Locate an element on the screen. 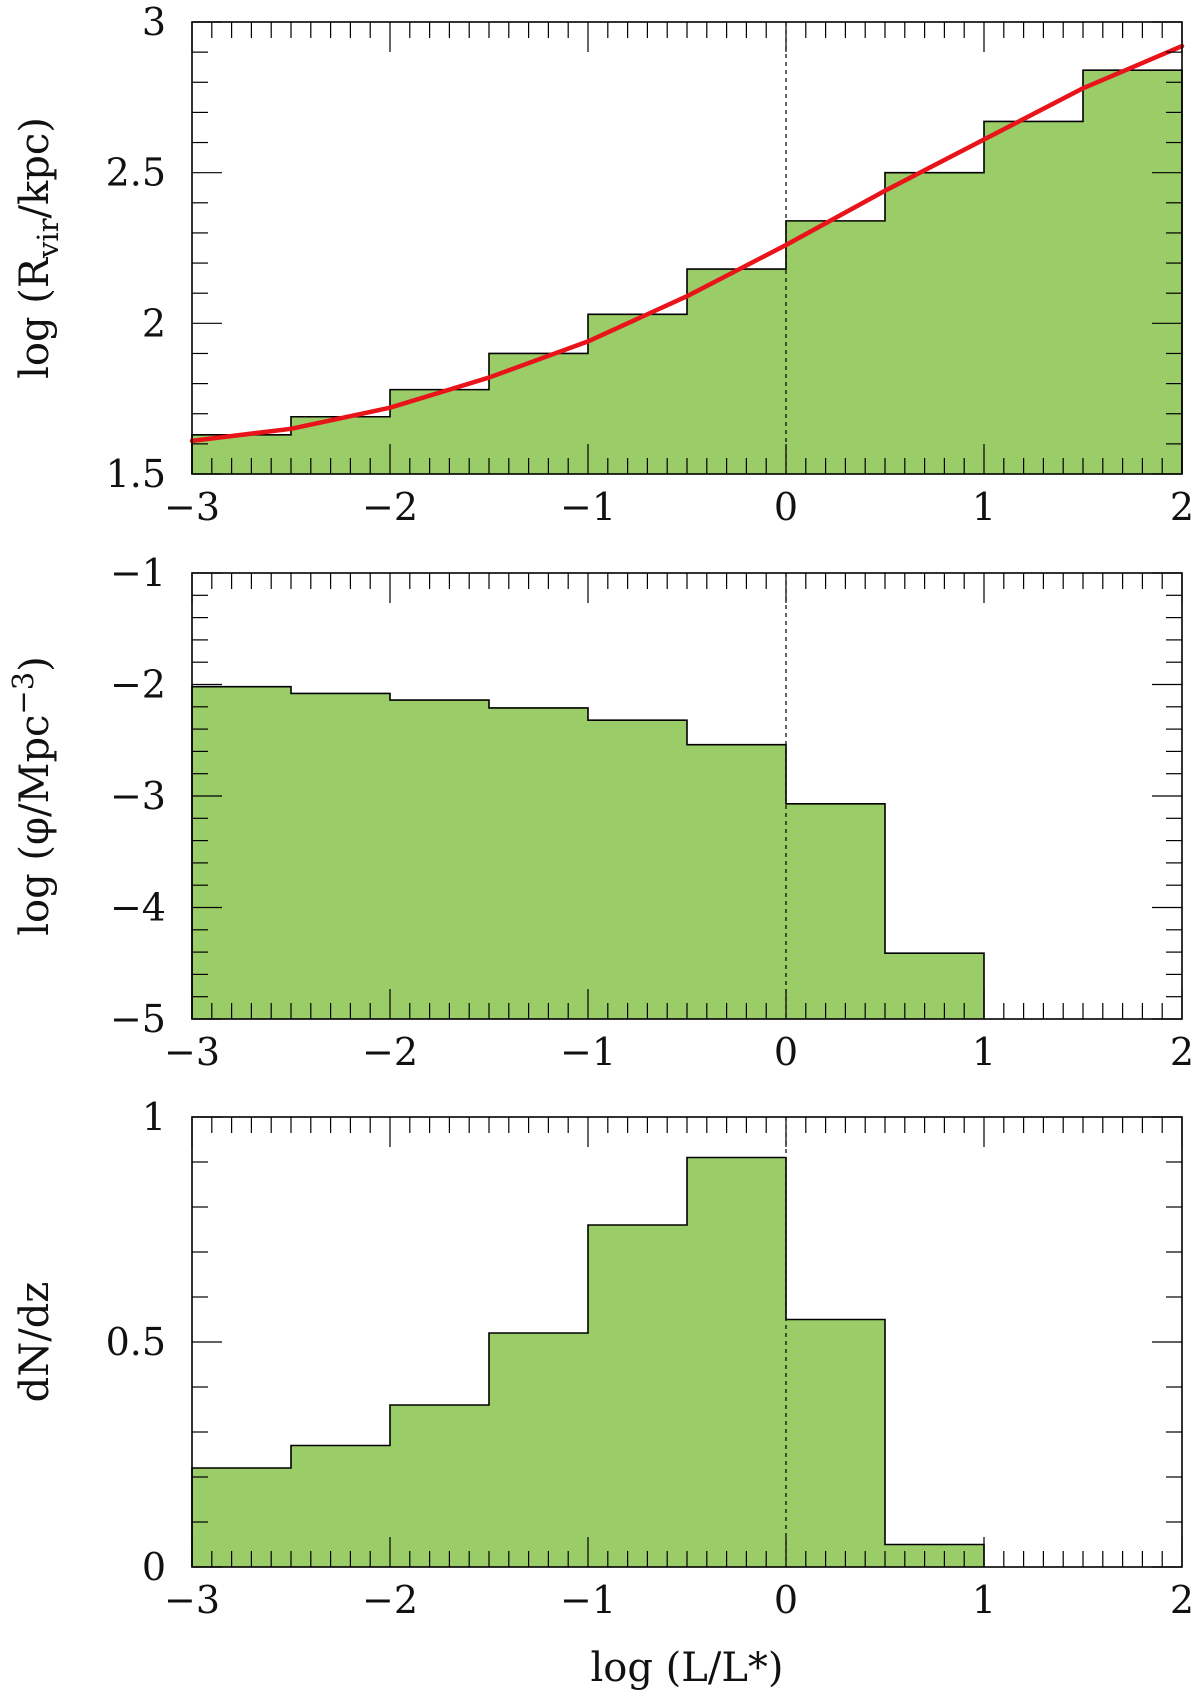 The image size is (1200, 1699). y-tick-label: 3 is located at coordinates (154, 22).